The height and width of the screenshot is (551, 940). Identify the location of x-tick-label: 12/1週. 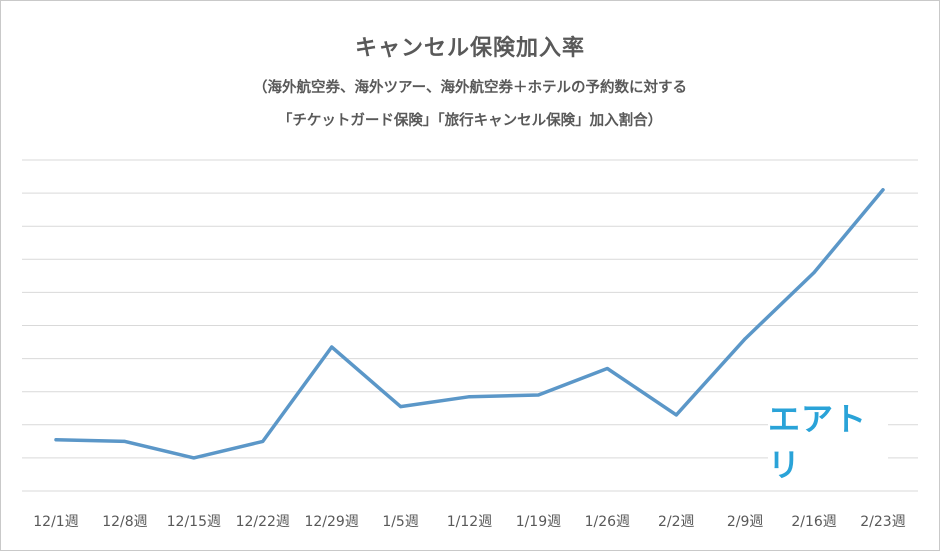
(55, 522).